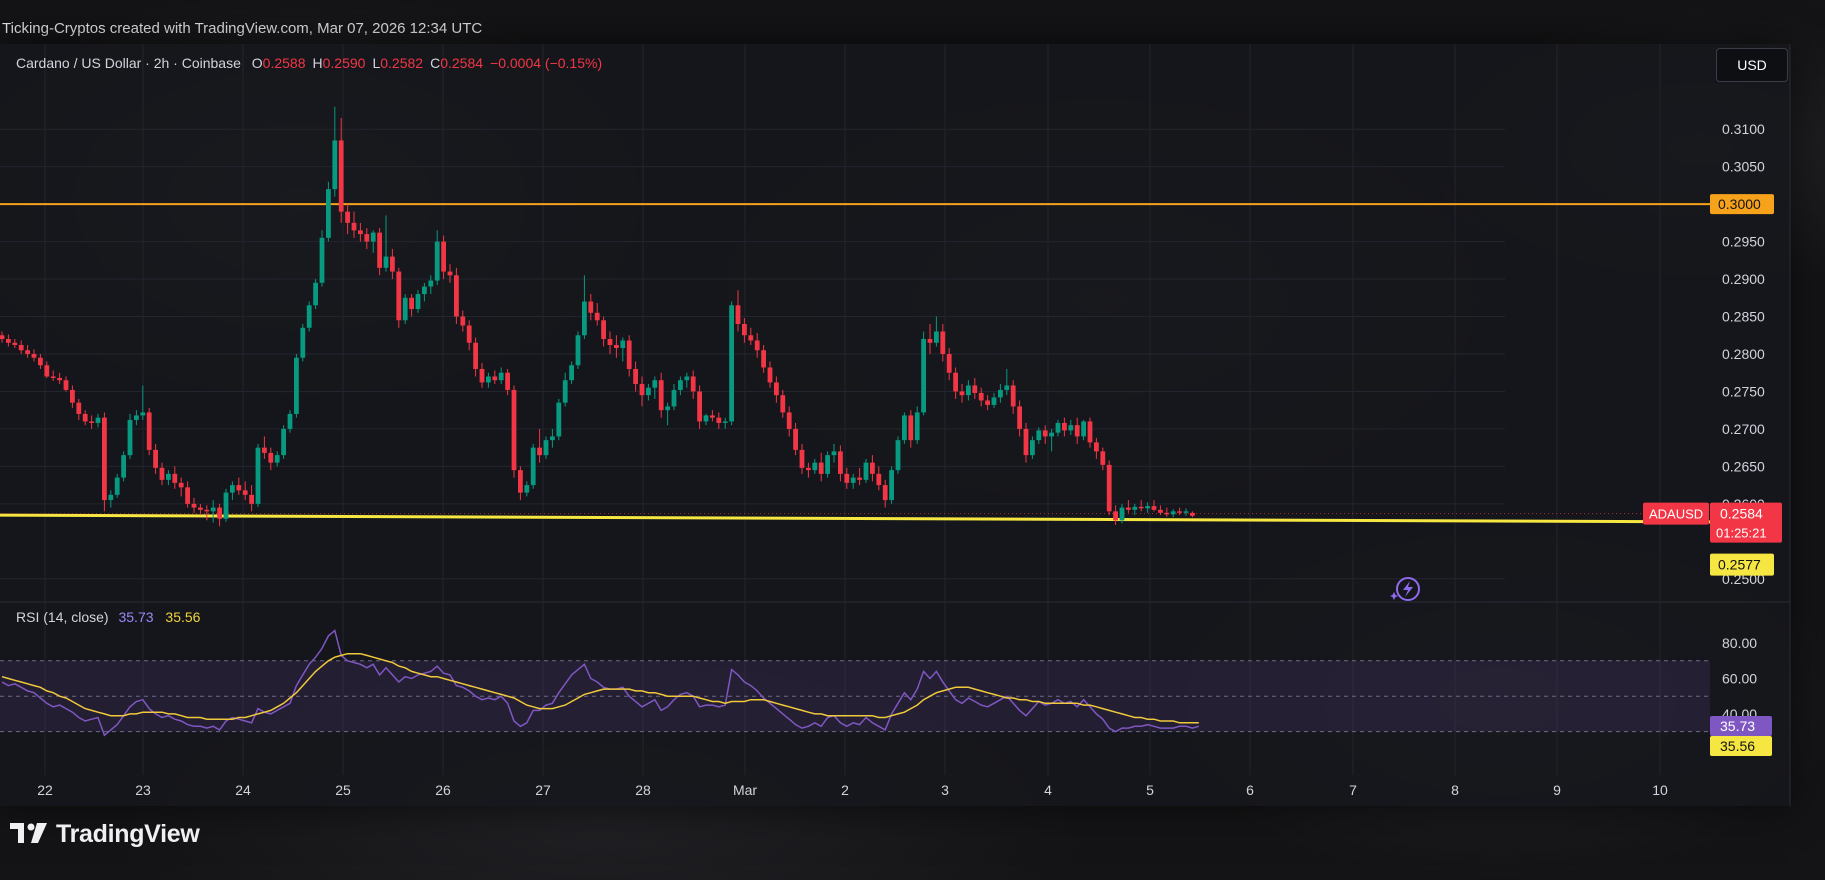 This screenshot has width=1825, height=880. I want to click on rsi-legend: RSI (14, close) 35.73 35.56, so click(108, 617).